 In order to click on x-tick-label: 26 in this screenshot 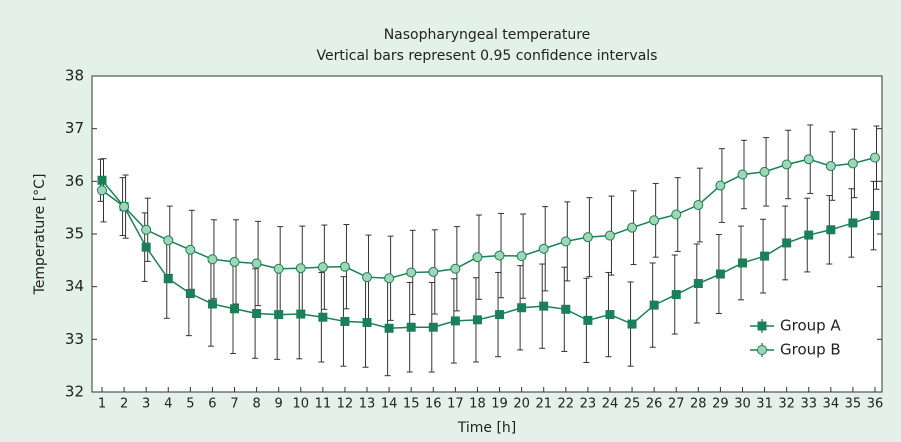, I will do `click(654, 404)`.